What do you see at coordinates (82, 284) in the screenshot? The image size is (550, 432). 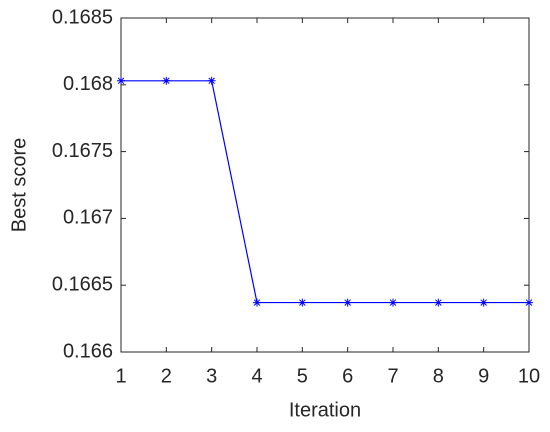 I see `y-tick-label: 0.1665` at bounding box center [82, 284].